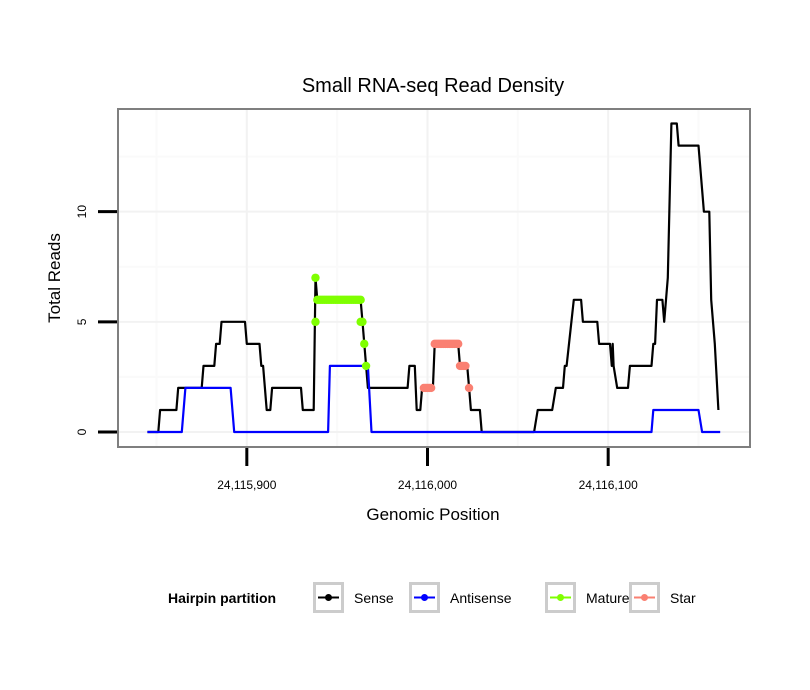  What do you see at coordinates (374, 598) in the screenshot?
I see `legend-label: Sense` at bounding box center [374, 598].